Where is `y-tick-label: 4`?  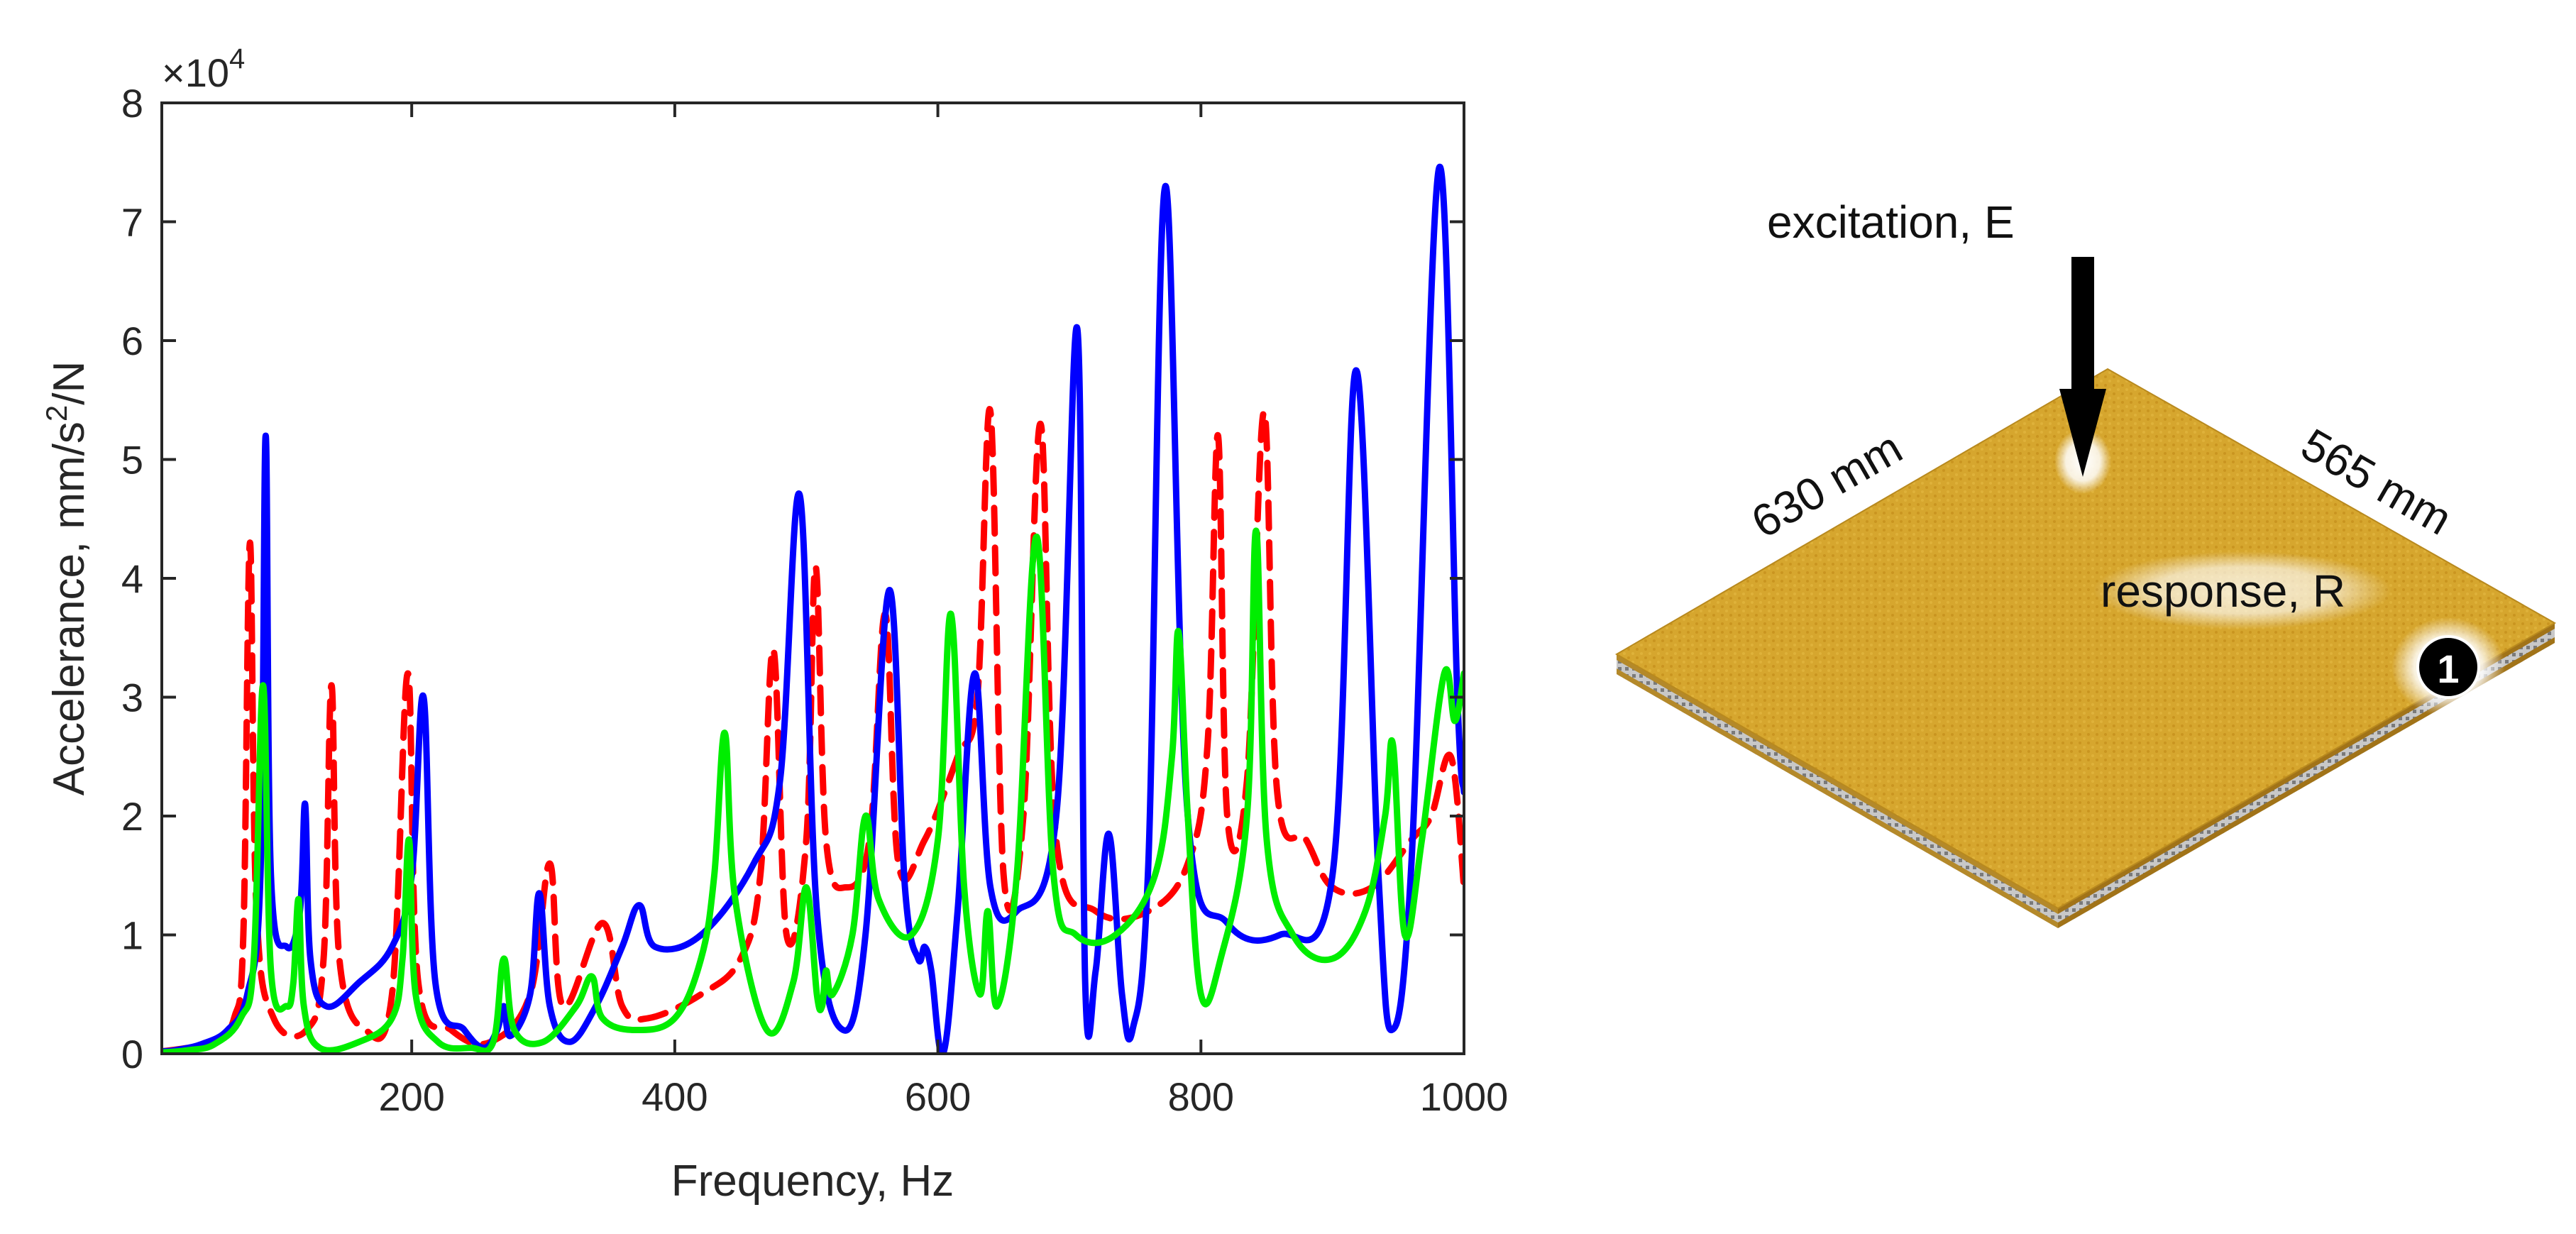
y-tick-label: 4 is located at coordinates (132, 579).